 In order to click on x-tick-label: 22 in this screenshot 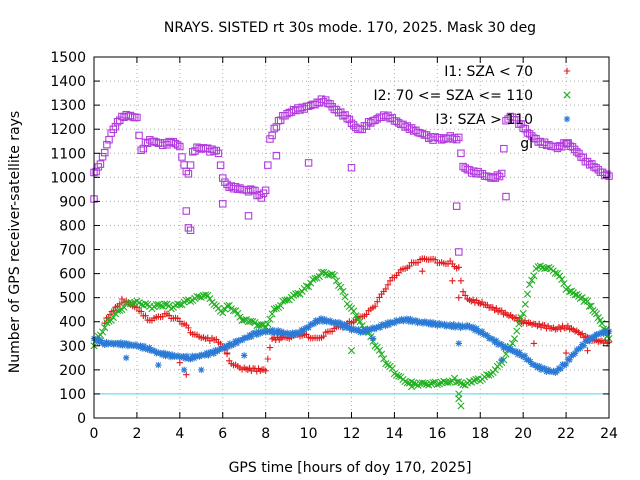, I will do `click(566, 434)`.